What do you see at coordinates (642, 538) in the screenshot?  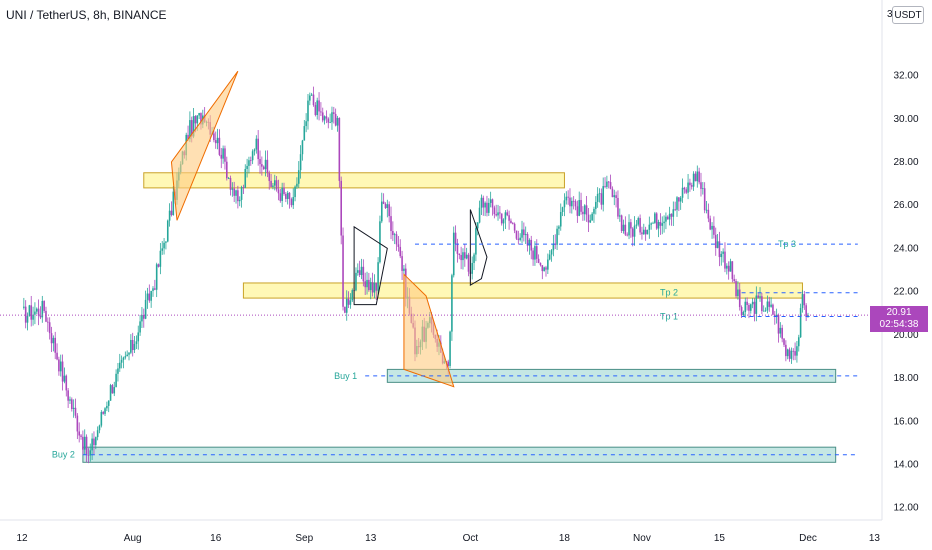 I see `x-tick-label: Nov` at bounding box center [642, 538].